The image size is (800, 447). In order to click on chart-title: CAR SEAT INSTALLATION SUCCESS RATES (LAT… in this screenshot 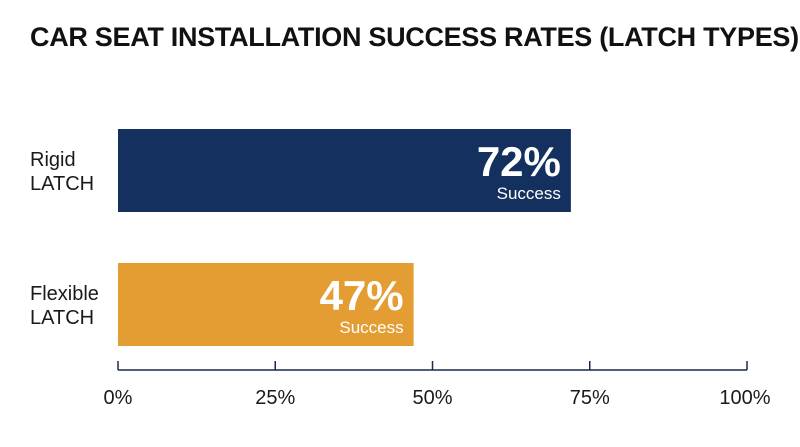, I will do `click(414, 37)`.